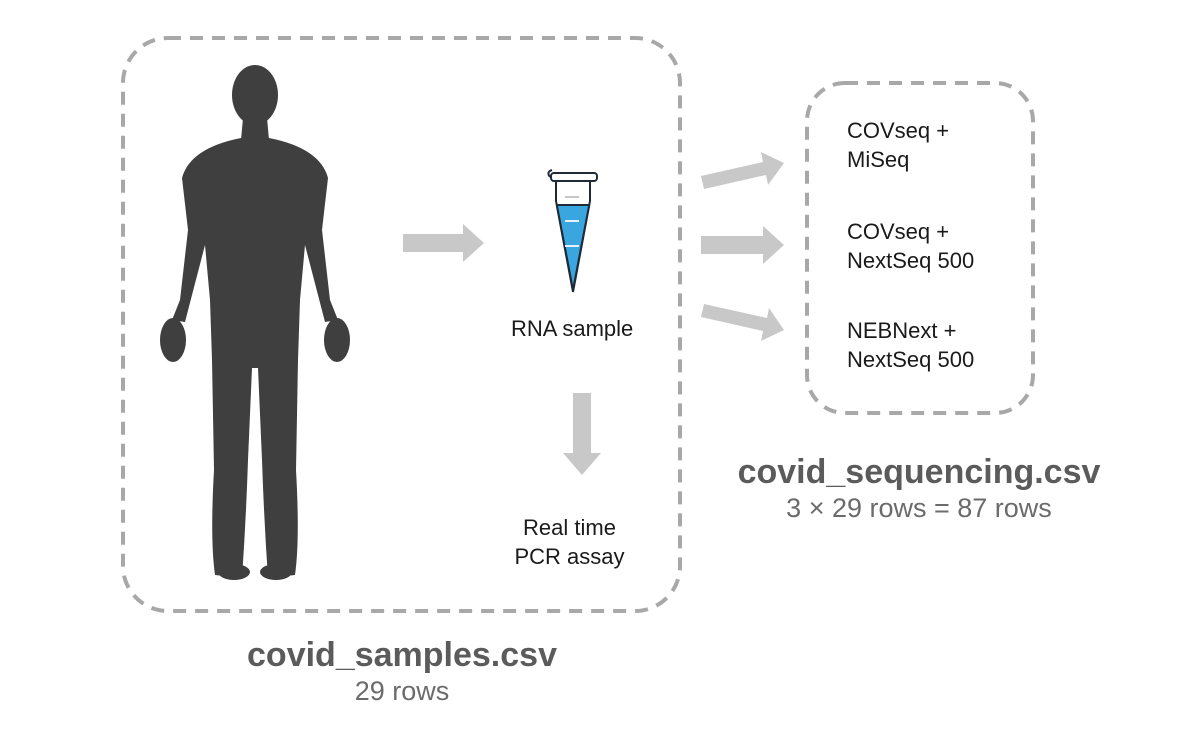 The height and width of the screenshot is (750, 1200). Describe the element at coordinates (910, 345) in the screenshot. I see `sequencing-method-3: NEBNext + NextSeq 500` at that location.